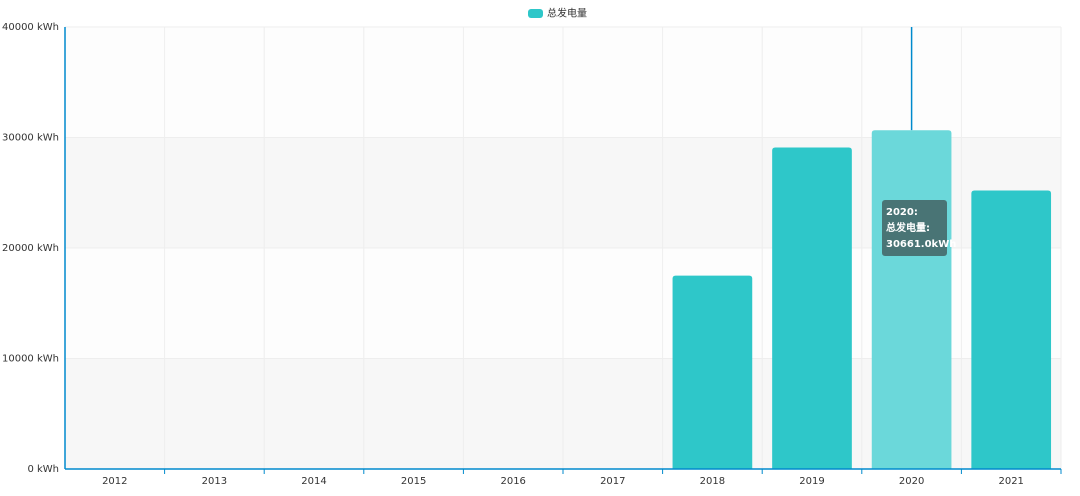 Image resolution: width=1080 pixels, height=496 pixels. Describe the element at coordinates (911, 481) in the screenshot. I see `x-tick-label: 2020` at that location.